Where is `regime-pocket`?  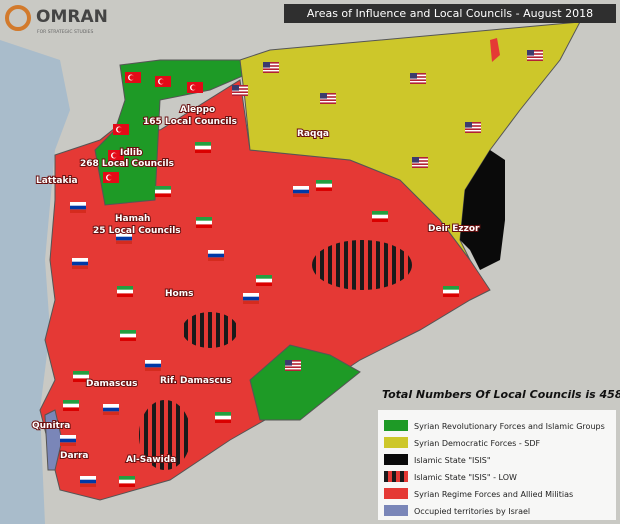
regime-pocket is located at coordinates (495, 50).